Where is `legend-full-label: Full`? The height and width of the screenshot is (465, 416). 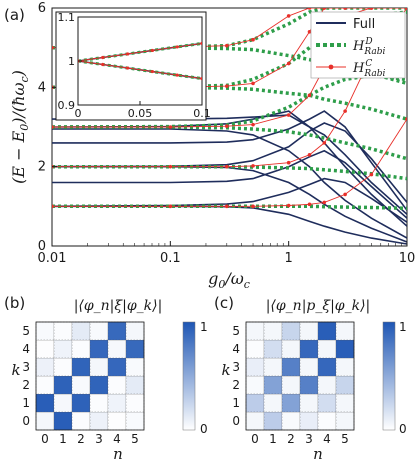 legend-full-label: Full is located at coordinates (364, 24).